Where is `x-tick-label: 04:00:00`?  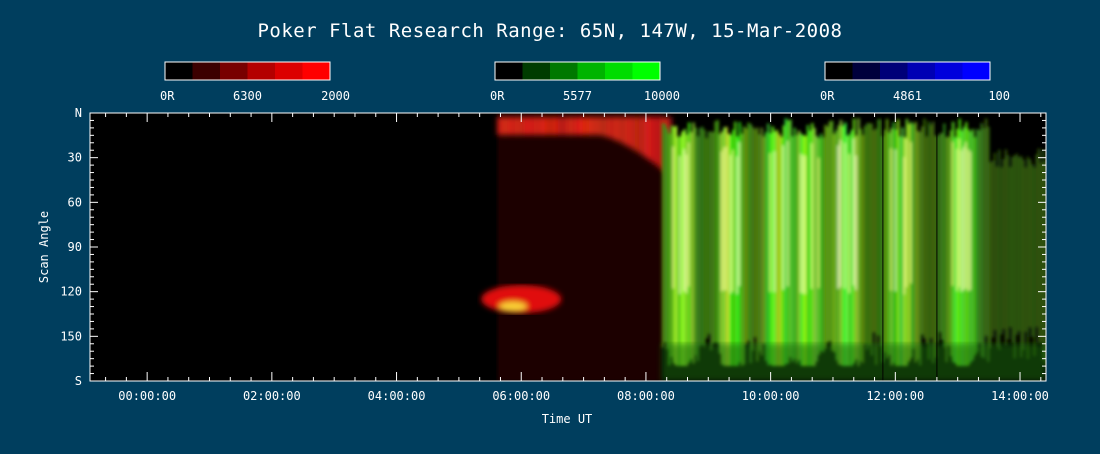
x-tick-label: 04:00:00 is located at coordinates (397, 396).